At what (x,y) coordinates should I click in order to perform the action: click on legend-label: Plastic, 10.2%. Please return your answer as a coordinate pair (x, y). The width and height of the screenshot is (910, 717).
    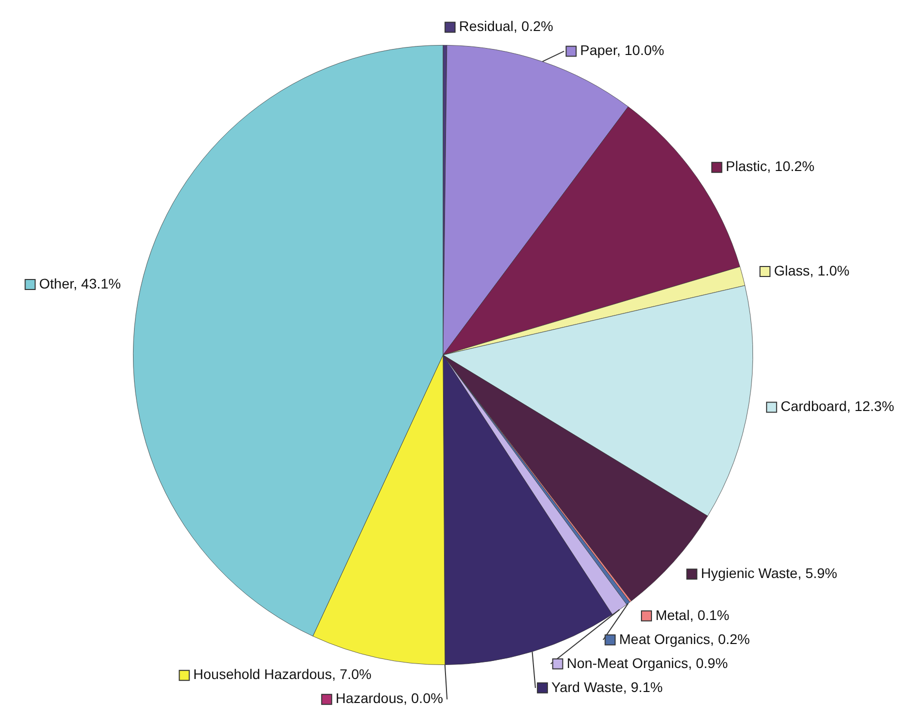
    Looking at the image, I should click on (770, 166).